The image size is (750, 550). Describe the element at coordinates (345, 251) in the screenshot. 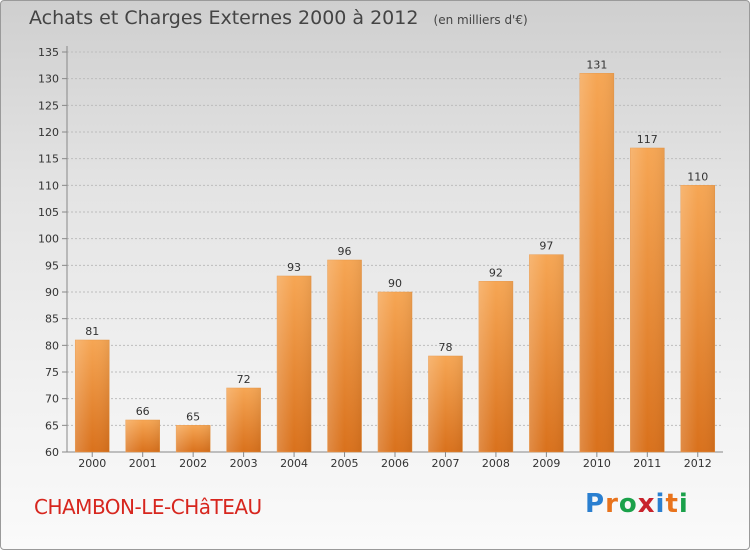

I see `data-label: 96` at that location.